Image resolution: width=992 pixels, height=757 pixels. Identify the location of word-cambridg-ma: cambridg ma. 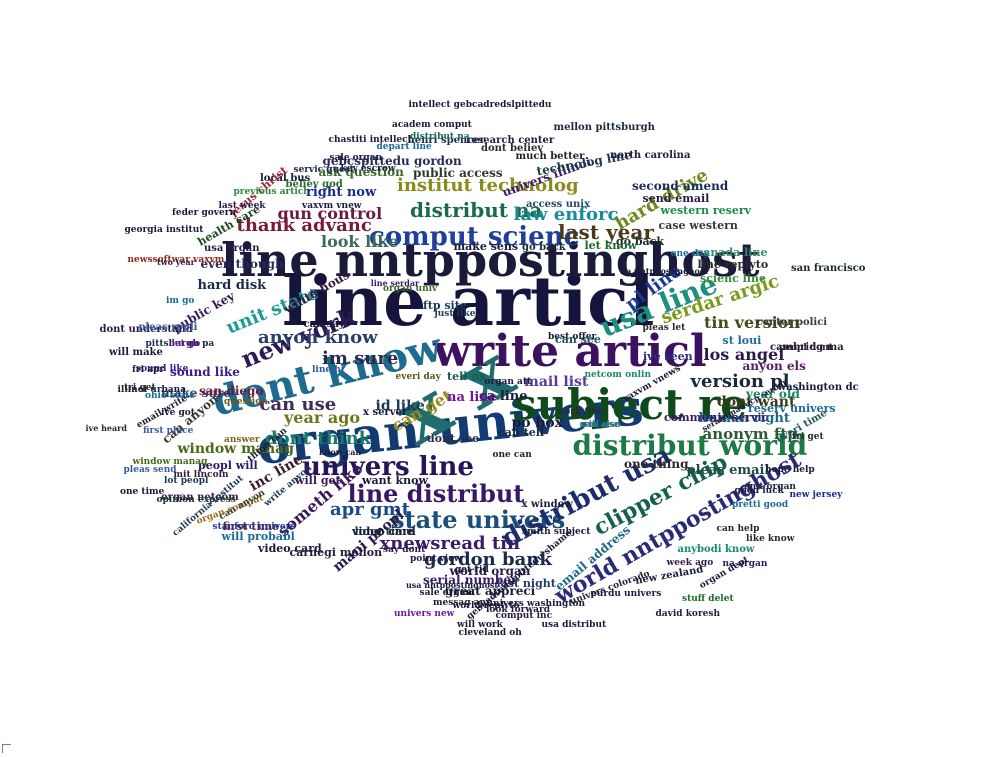
(807, 347).